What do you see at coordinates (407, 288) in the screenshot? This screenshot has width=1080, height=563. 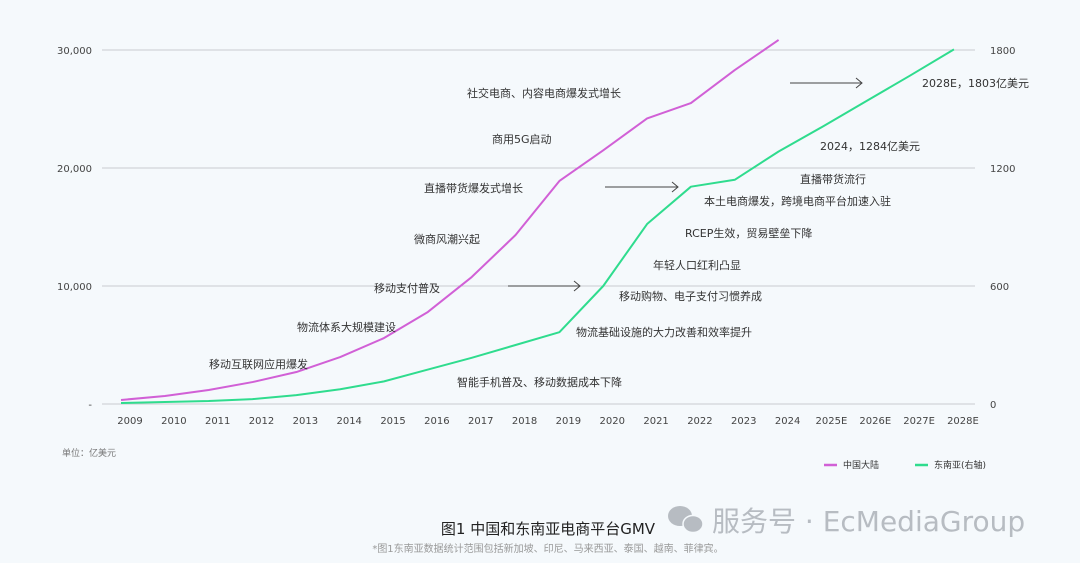 I see `annotation-label: 移动支付普及` at bounding box center [407, 288].